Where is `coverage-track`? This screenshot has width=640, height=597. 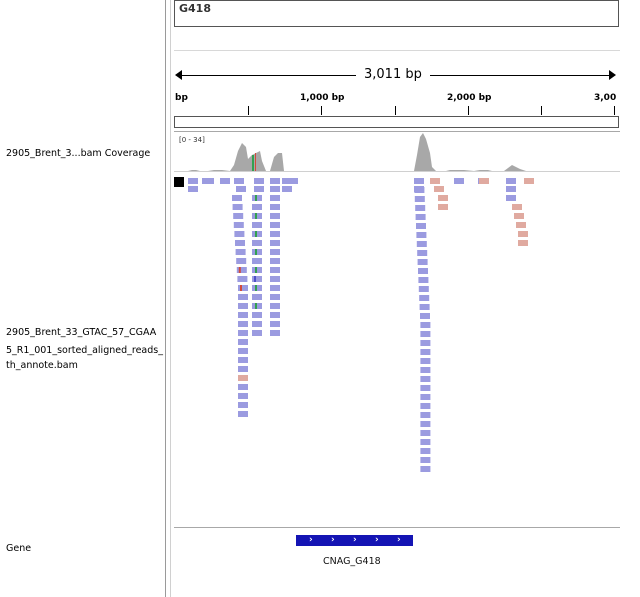 coverage-track is located at coordinates (397, 152).